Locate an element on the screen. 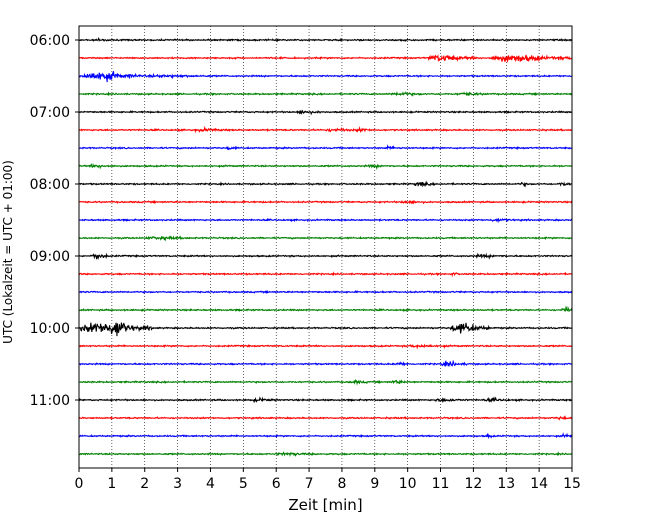 This screenshot has height=520, width=650. y-tick-label: 10:00 is located at coordinates (50, 329).